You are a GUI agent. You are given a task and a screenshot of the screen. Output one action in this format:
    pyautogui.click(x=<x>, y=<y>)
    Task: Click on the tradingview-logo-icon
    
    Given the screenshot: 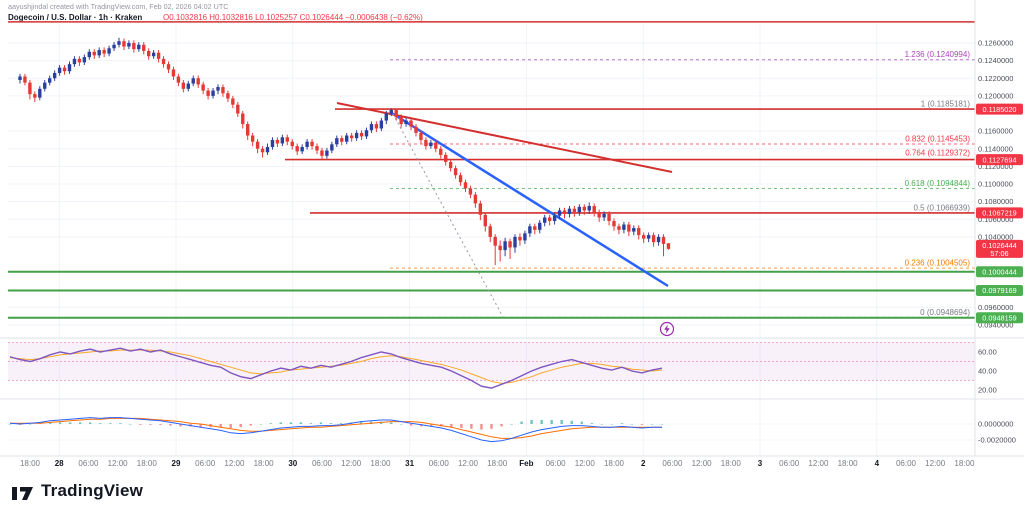 What is the action you would take?
    pyautogui.click(x=23, y=491)
    